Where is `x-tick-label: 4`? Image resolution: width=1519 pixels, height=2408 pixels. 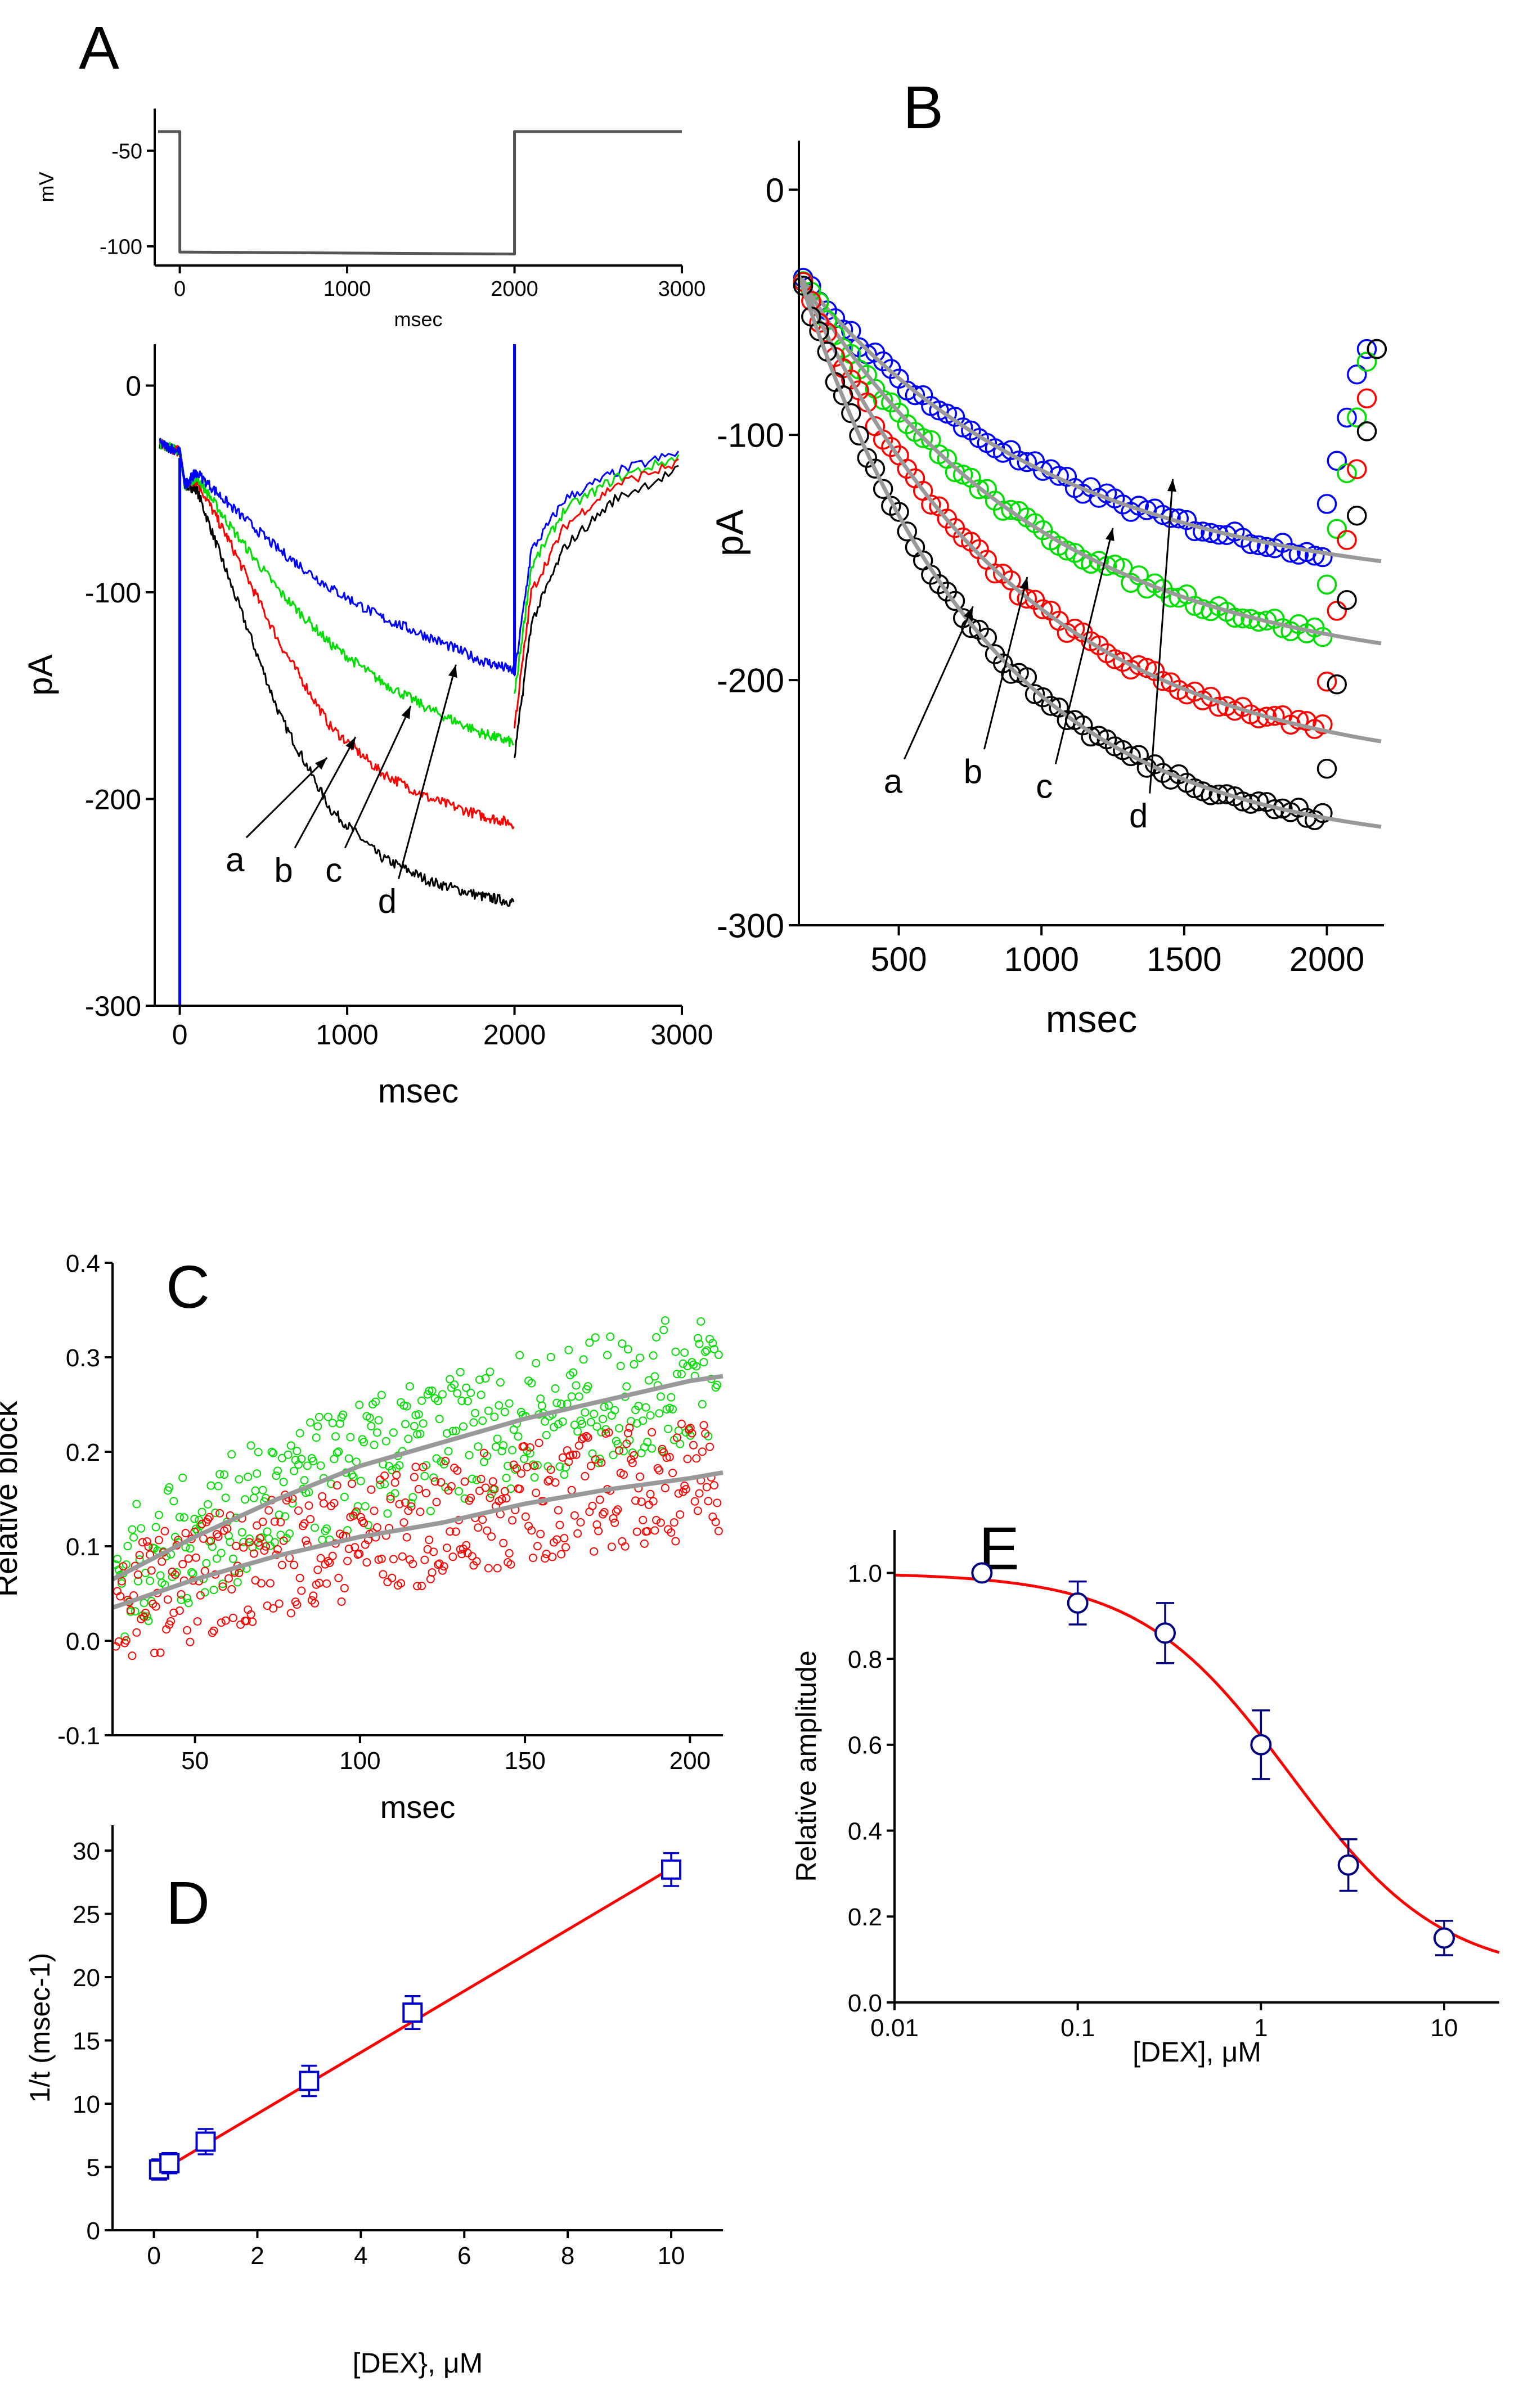
x-tick-label: 4 is located at coordinates (361, 2256).